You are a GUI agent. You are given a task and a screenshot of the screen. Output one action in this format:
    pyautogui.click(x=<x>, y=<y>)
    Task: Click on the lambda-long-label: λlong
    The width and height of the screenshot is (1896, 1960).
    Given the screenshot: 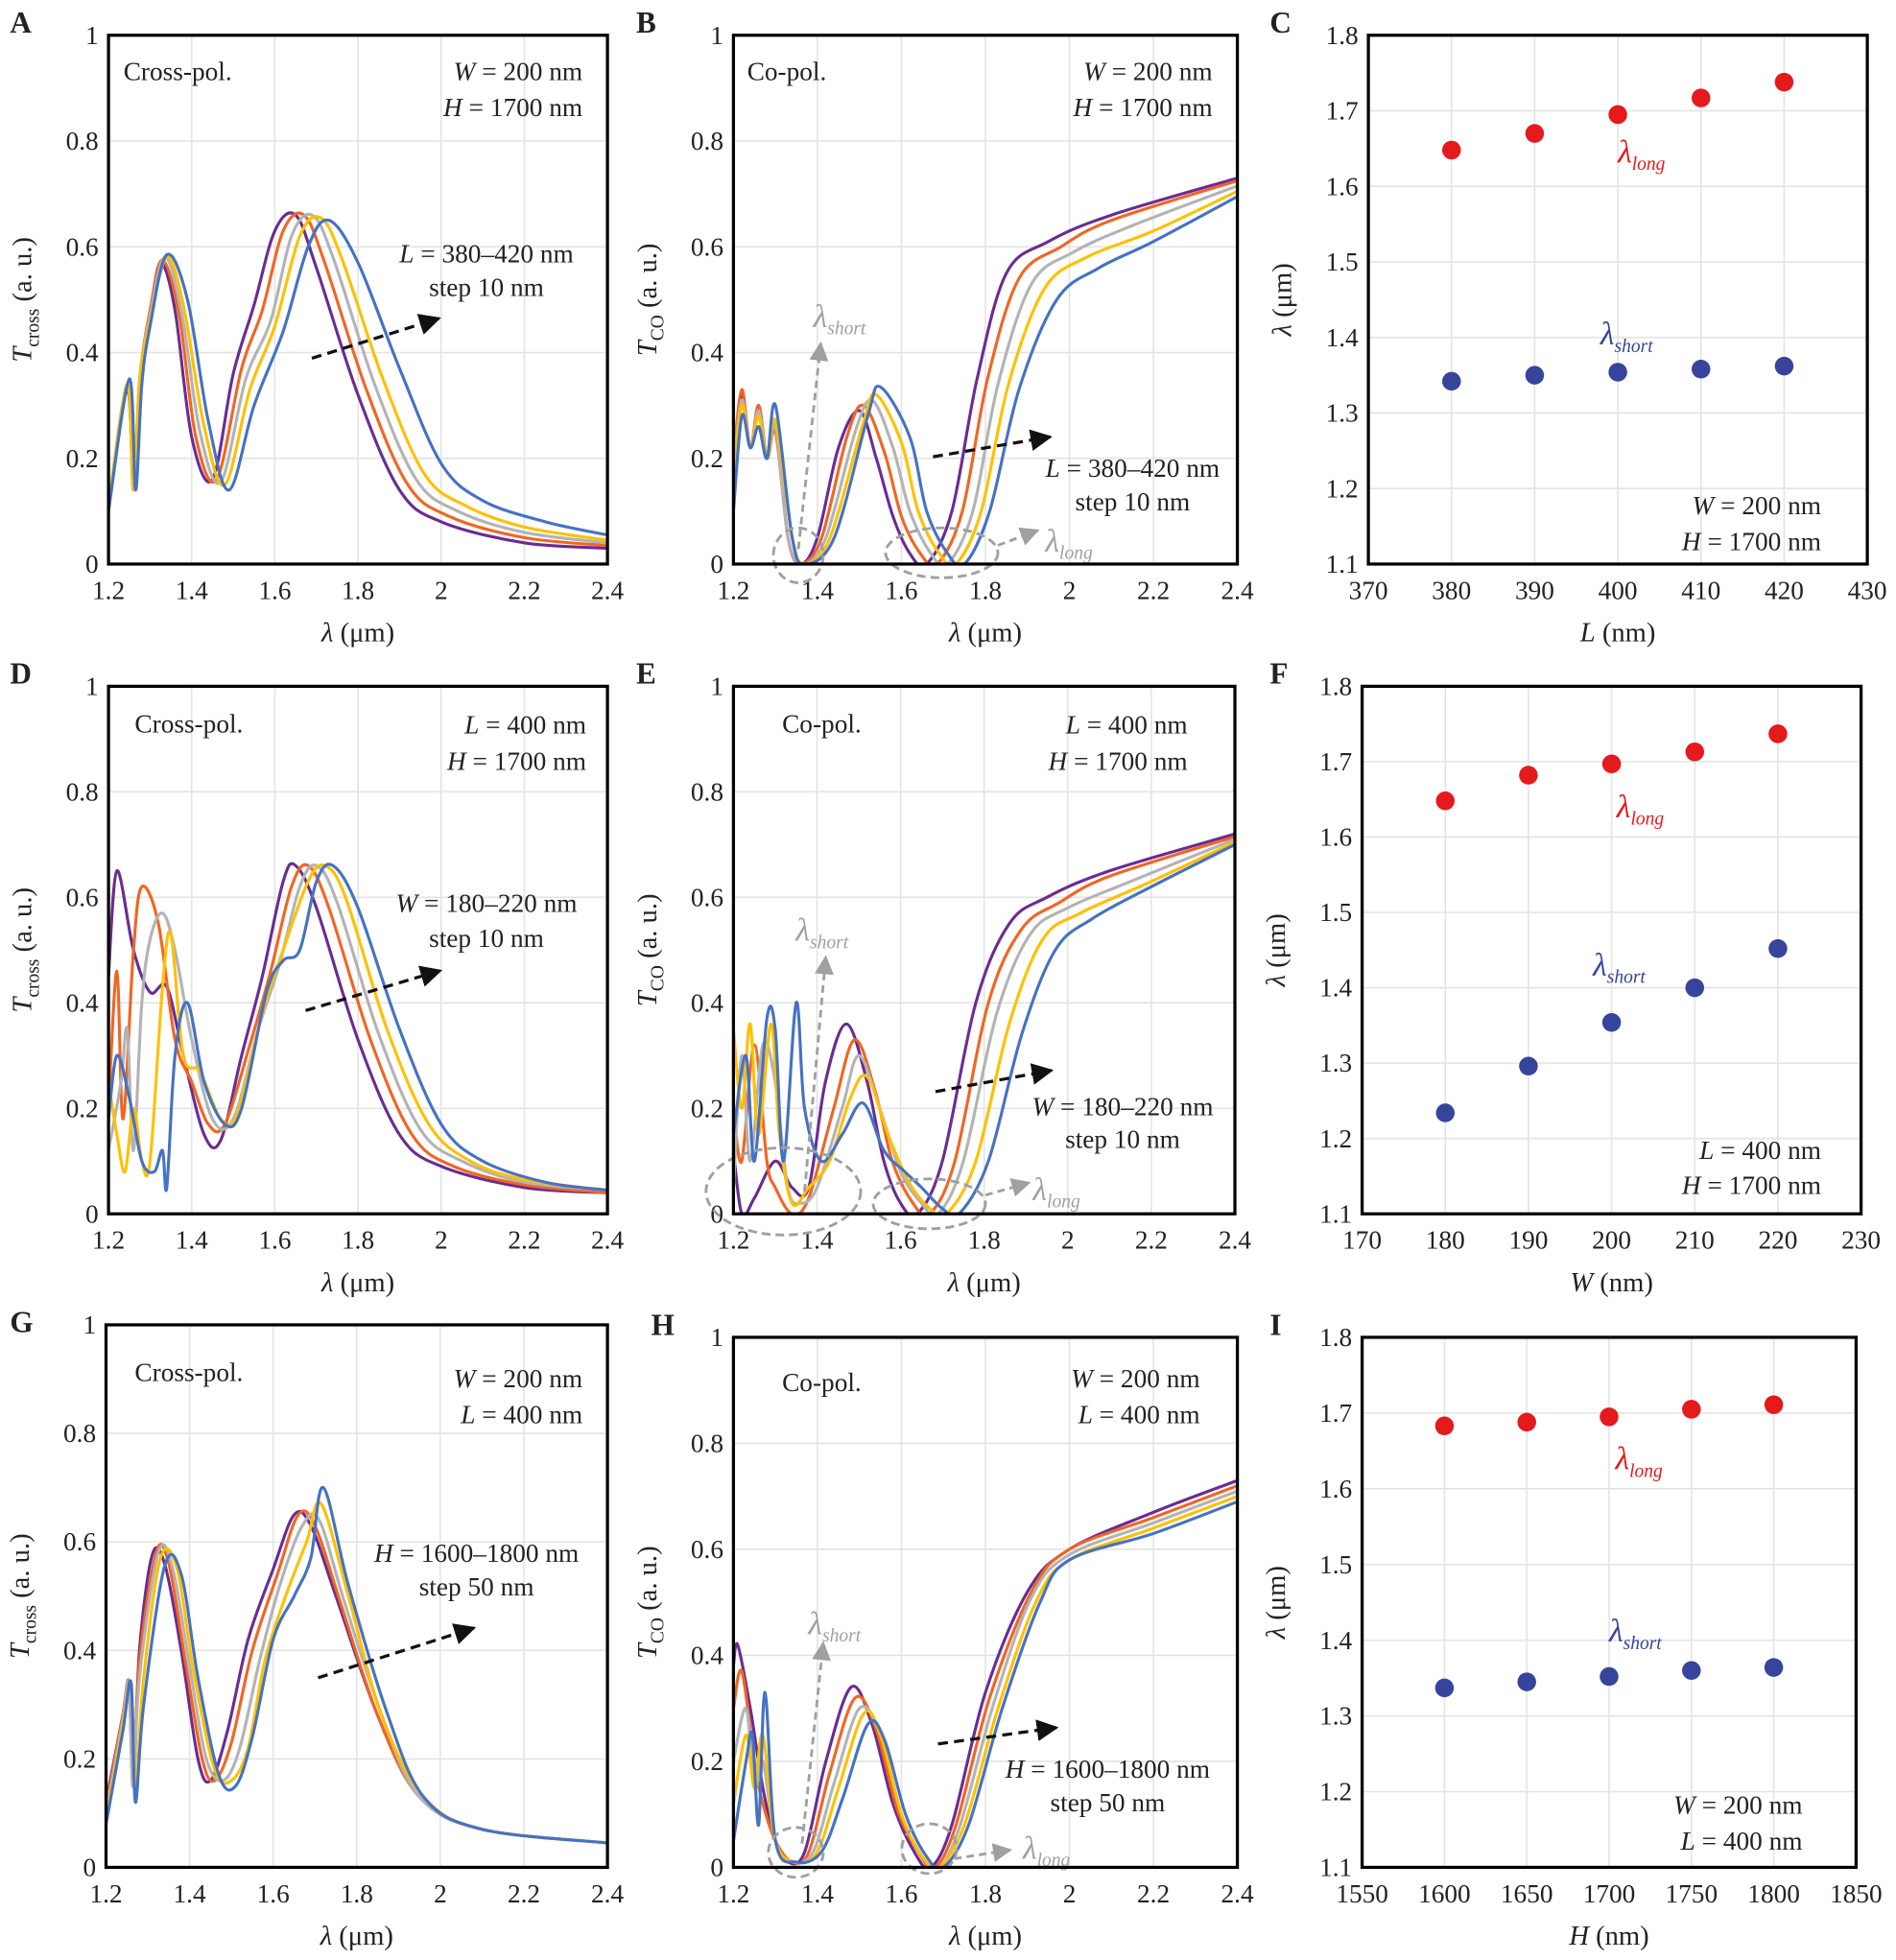 What is the action you would take?
    pyautogui.click(x=1046, y=1850)
    